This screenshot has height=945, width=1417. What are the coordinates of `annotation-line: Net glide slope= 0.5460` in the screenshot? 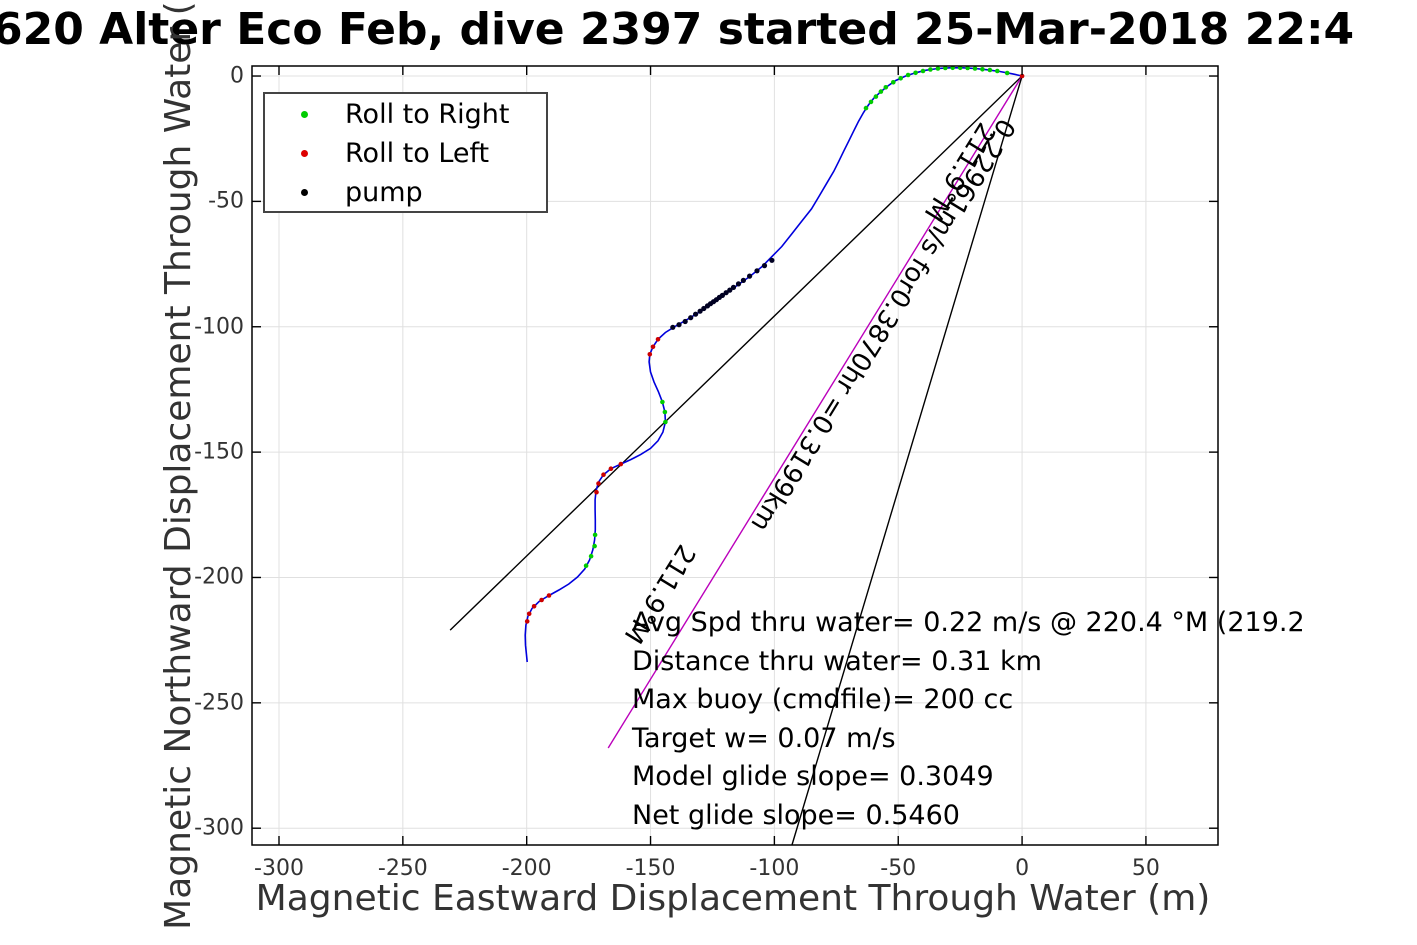 It's located at (796, 815).